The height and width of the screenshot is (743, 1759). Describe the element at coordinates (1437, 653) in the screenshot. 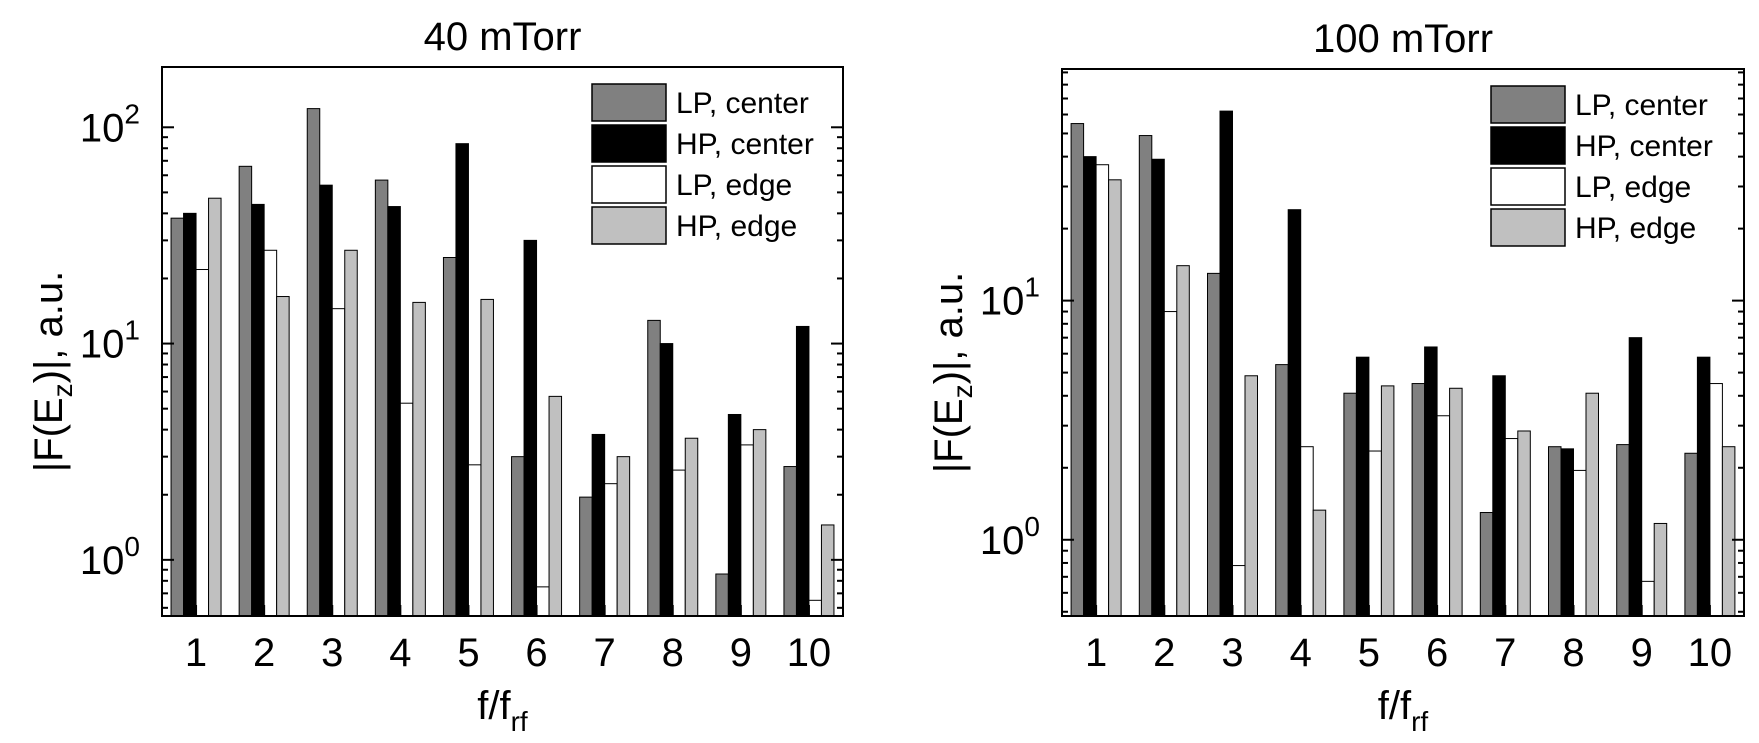

I see `x-tick-label: 6` at that location.